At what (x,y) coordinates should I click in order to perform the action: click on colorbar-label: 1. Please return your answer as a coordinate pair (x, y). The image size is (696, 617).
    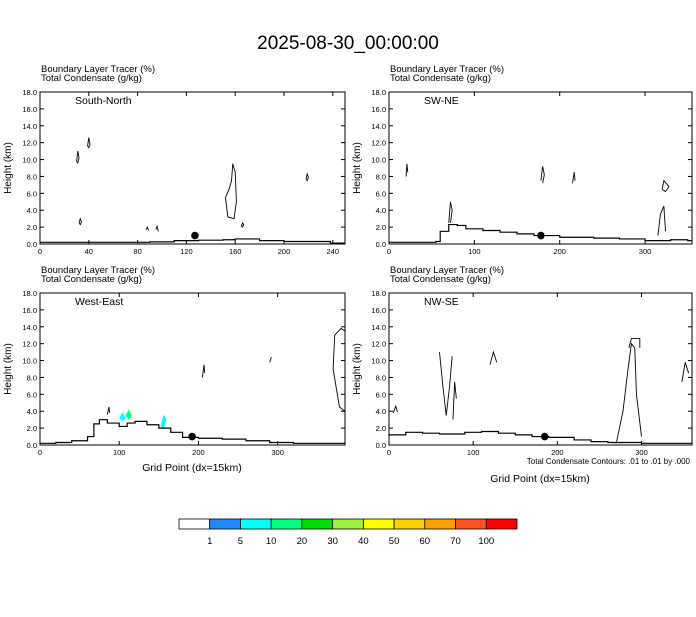
    Looking at the image, I should click on (209, 541).